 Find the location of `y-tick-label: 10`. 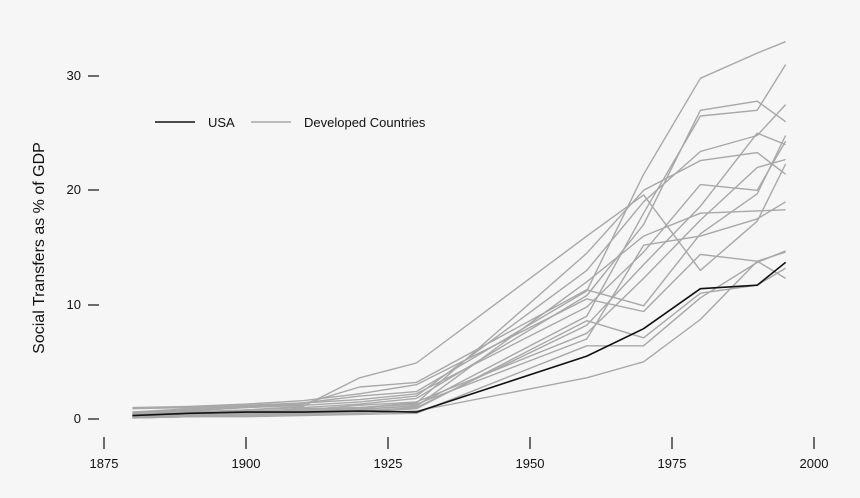

y-tick-label: 10 is located at coordinates (74, 304).